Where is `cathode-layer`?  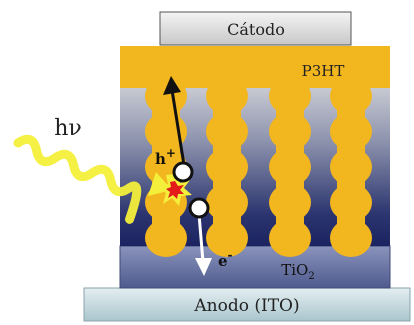
cathode-layer is located at coordinates (255, 28).